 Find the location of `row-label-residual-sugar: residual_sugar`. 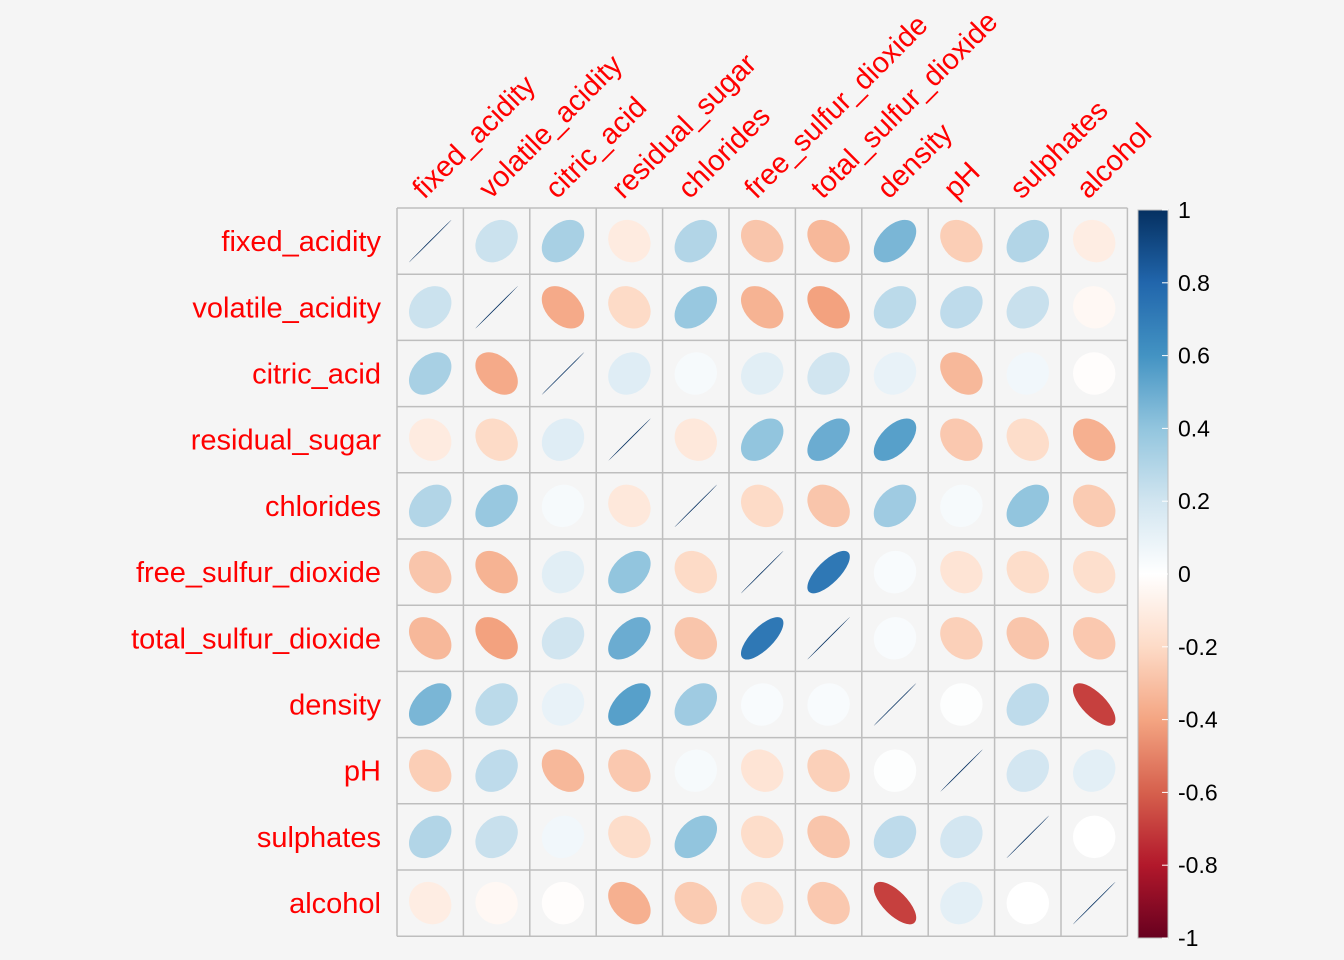

row-label-residual-sugar: residual_sugar is located at coordinates (286, 441).